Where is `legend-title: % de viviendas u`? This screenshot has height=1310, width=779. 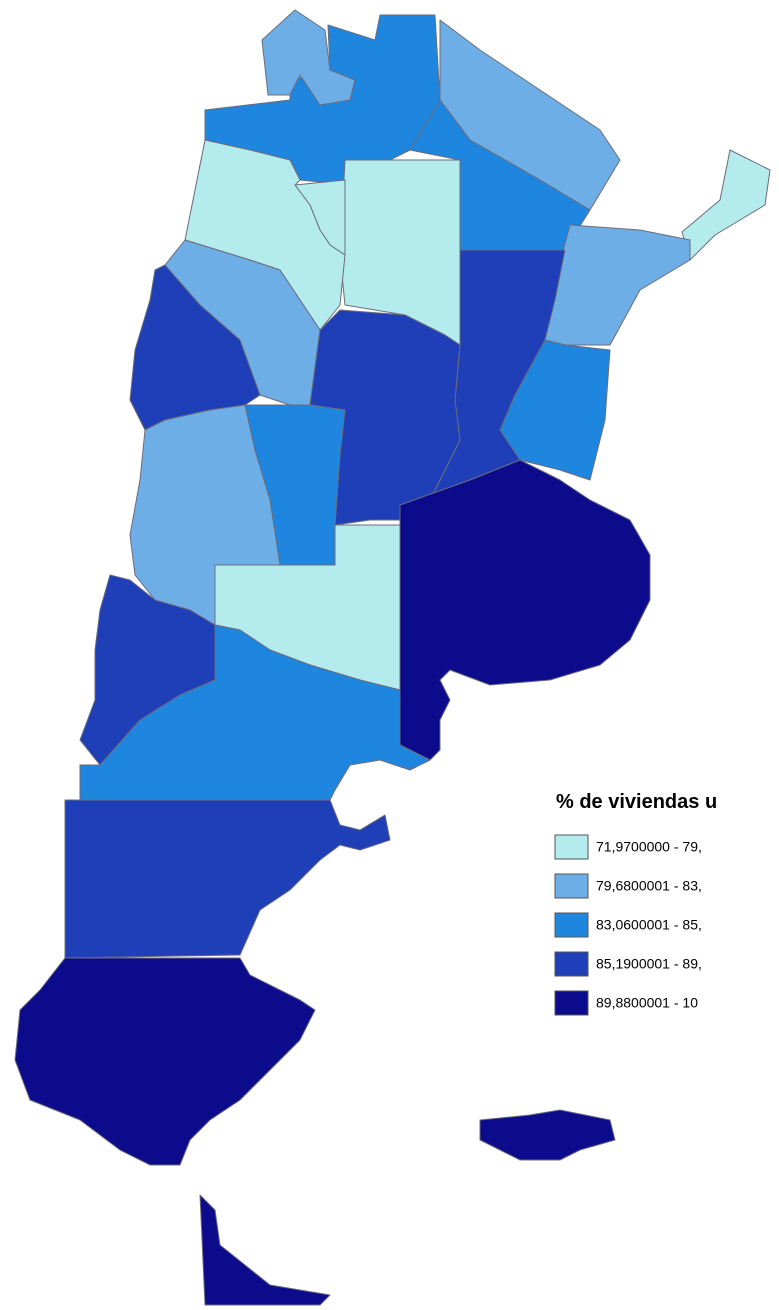 legend-title: % de viviendas u is located at coordinates (636, 802).